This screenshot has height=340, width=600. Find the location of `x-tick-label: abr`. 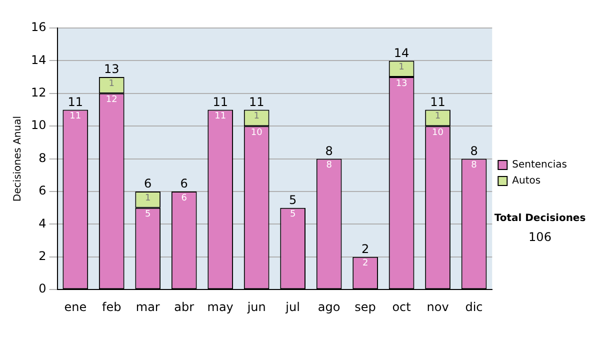

x-tick-label: abr is located at coordinates (184, 307).